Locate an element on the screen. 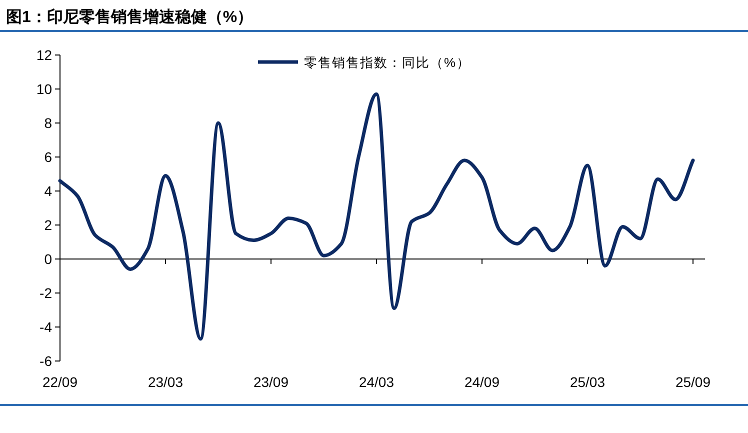 This screenshot has width=748, height=433. x-tick-label: 24/09 is located at coordinates (482, 382).